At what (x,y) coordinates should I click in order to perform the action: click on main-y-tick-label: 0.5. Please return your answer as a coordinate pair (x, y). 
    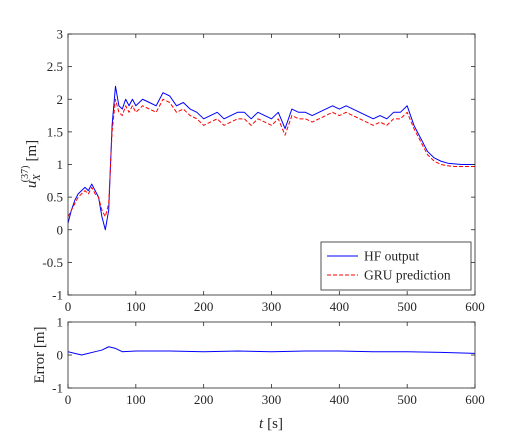
    Looking at the image, I should click on (55, 197).